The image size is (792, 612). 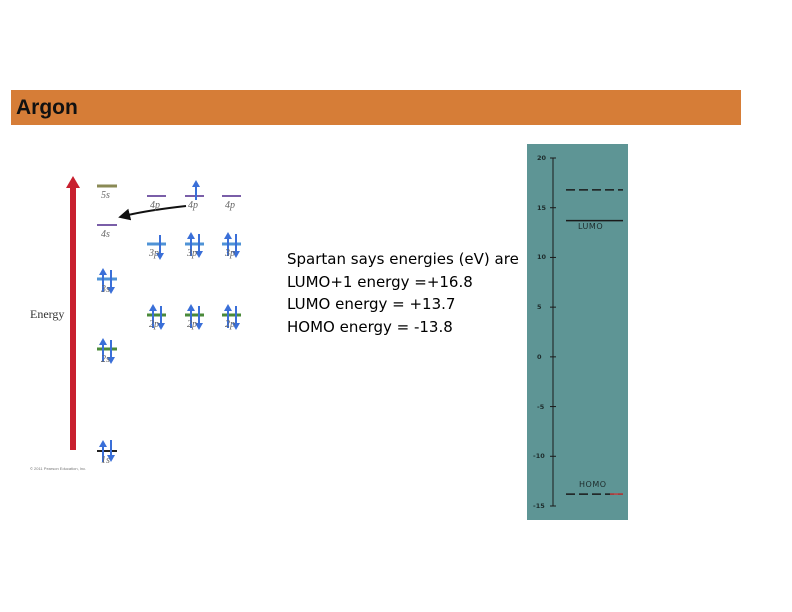 I want to click on level-2s, so click(x=107, y=351).